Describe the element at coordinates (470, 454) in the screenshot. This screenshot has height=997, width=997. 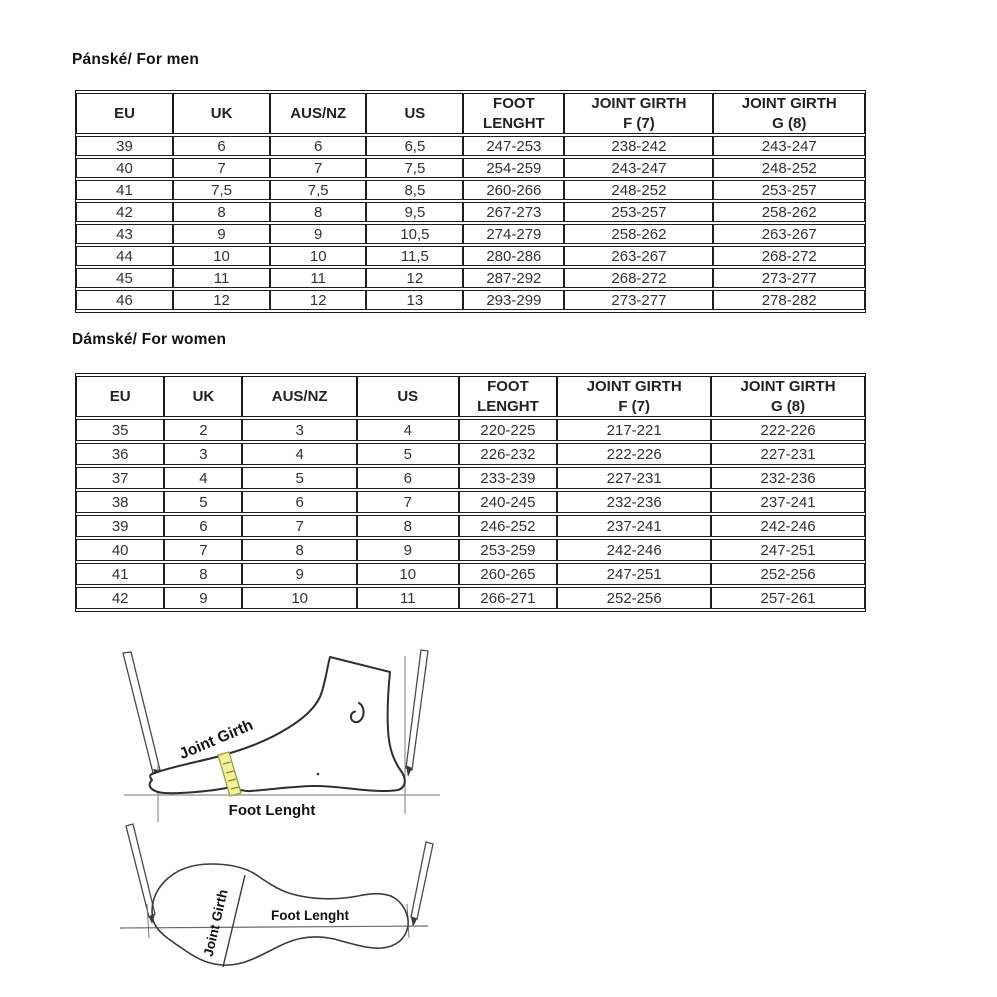
I see `size-row: 36 3 4 5 226-232 222-226 227-231` at that location.